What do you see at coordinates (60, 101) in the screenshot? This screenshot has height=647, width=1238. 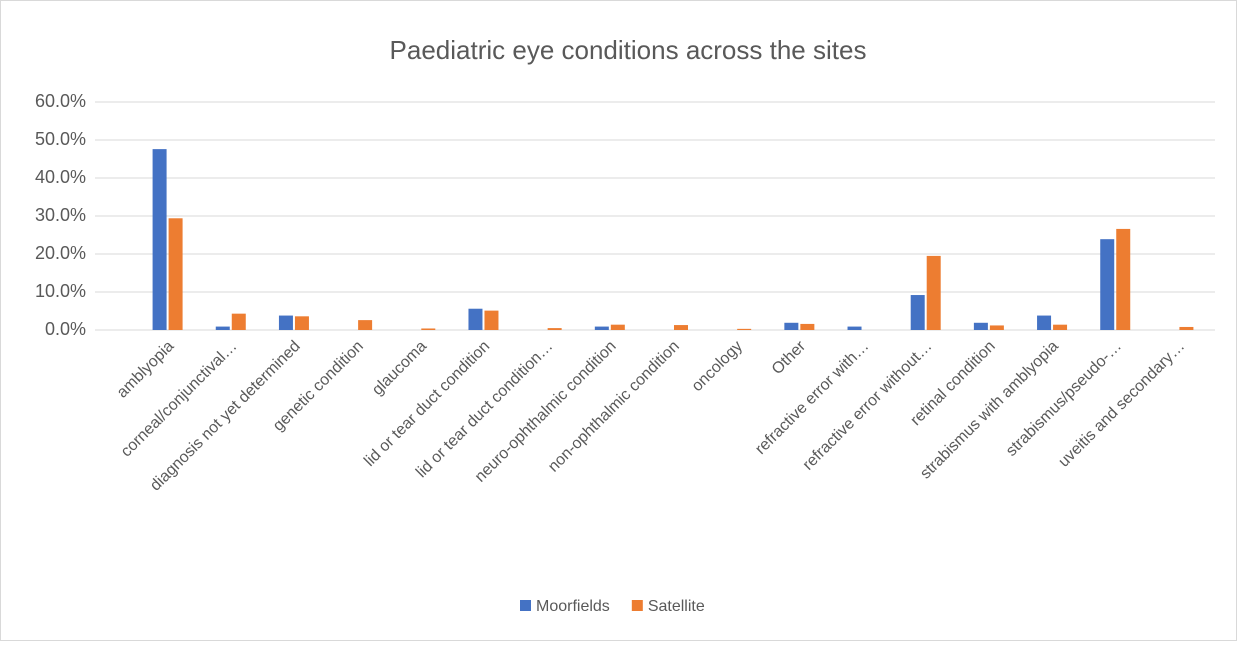 I see `y-tick-label: 60.0%` at bounding box center [60, 101].